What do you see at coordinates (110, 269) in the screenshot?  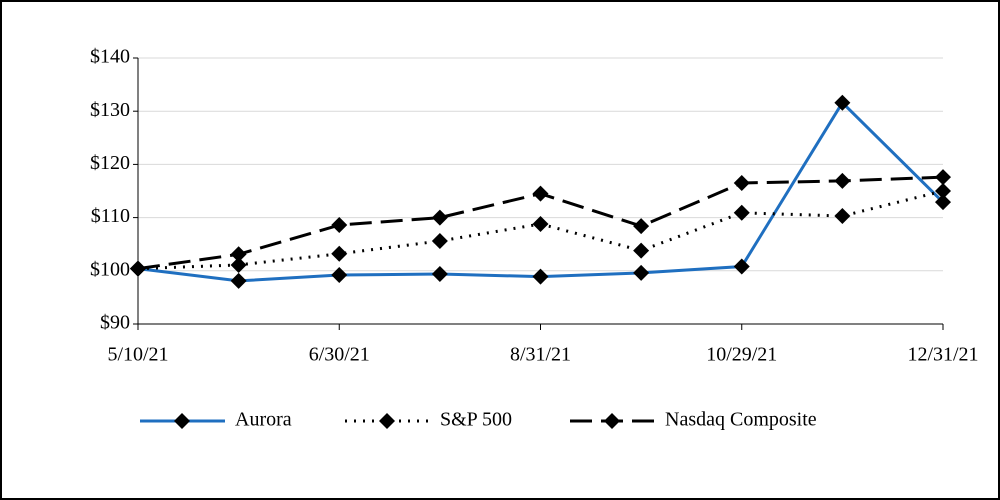 I see `y-tick-label: $100` at bounding box center [110, 269].